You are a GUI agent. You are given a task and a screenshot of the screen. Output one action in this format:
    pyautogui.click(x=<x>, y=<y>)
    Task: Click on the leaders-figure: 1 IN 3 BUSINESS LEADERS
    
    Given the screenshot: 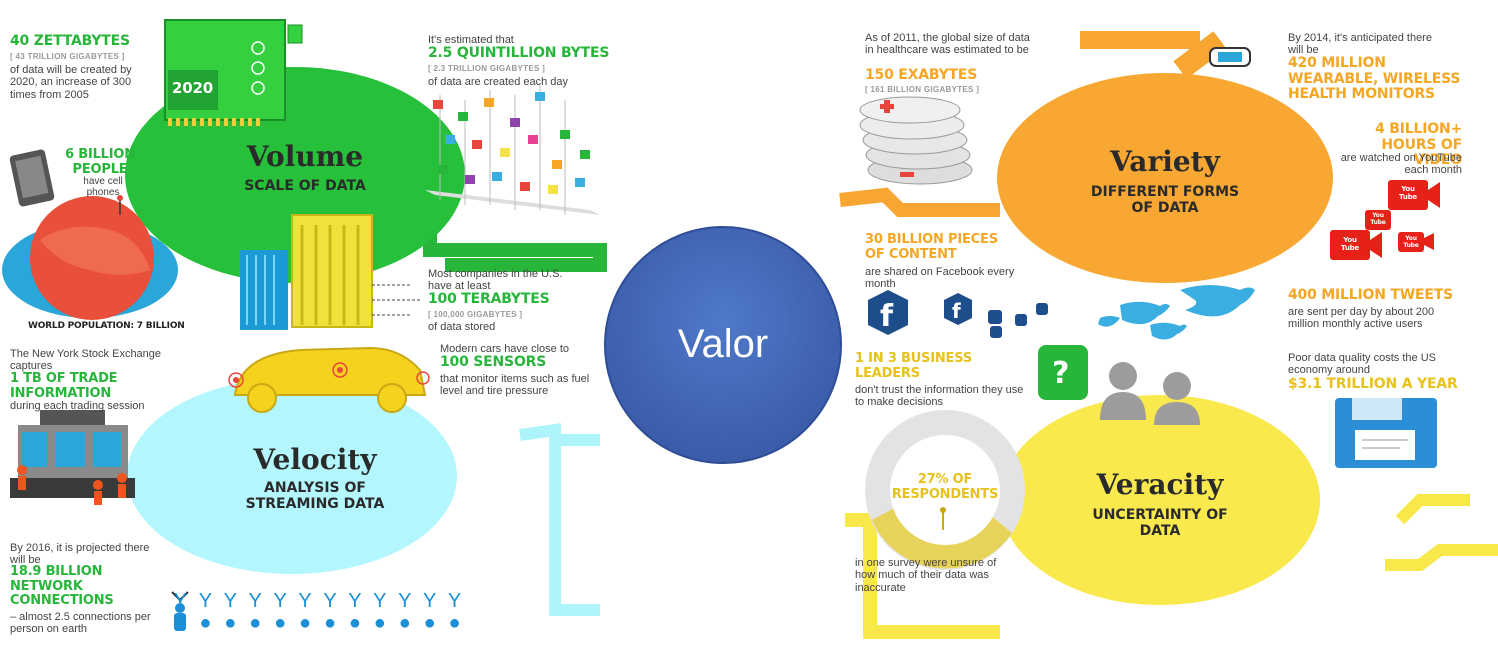 What is the action you would take?
    pyautogui.click(x=913, y=366)
    